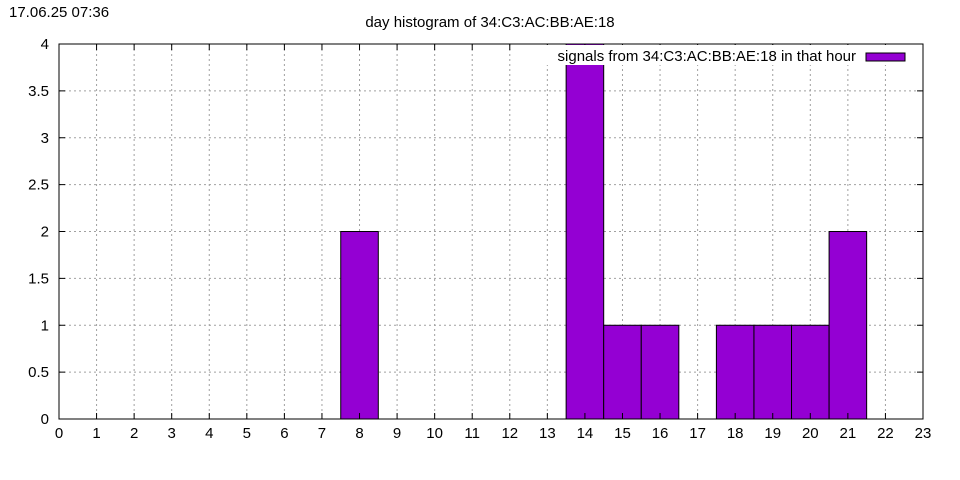 The image size is (960, 480). Describe the element at coordinates (585, 433) in the screenshot. I see `x-tick-label: 14` at that location.